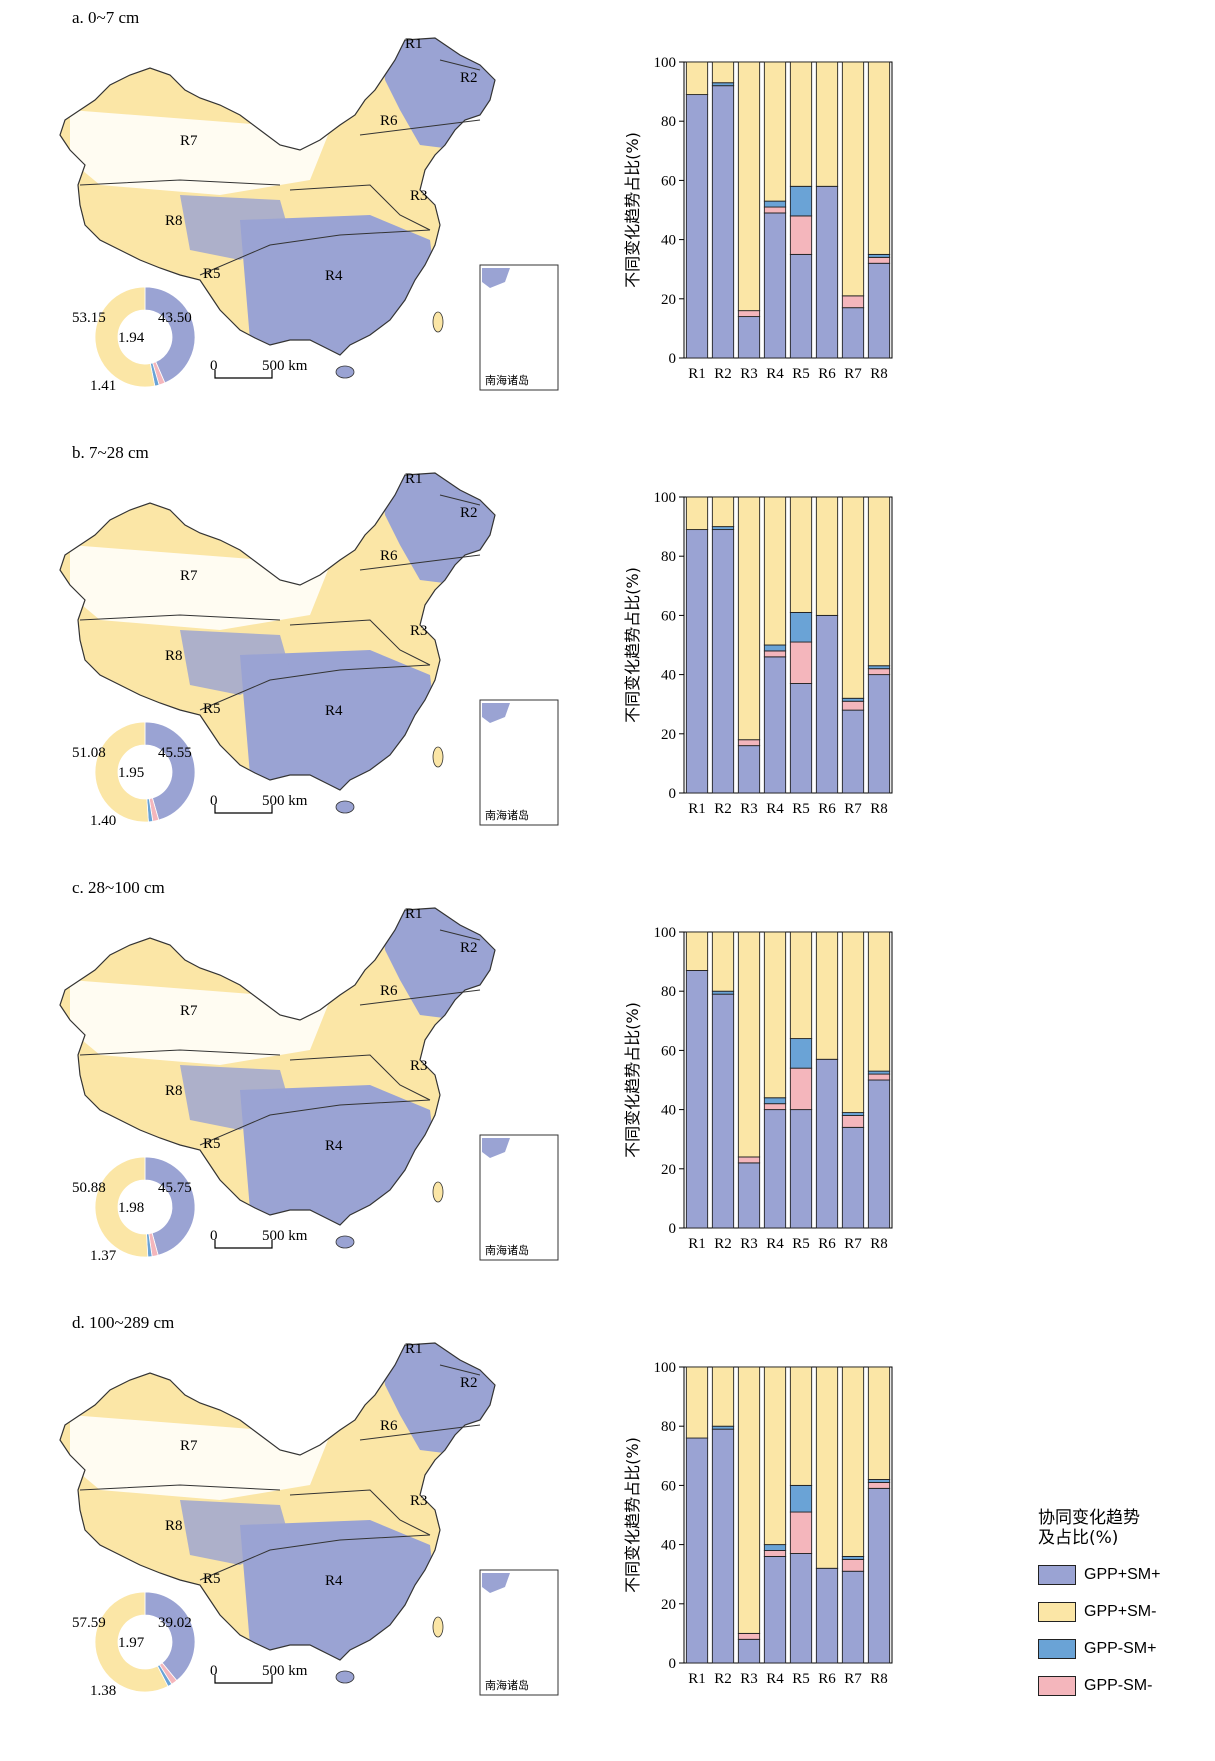  Describe the element at coordinates (89, 1623) in the screenshot. I see `donut-label: 57.59` at that location.